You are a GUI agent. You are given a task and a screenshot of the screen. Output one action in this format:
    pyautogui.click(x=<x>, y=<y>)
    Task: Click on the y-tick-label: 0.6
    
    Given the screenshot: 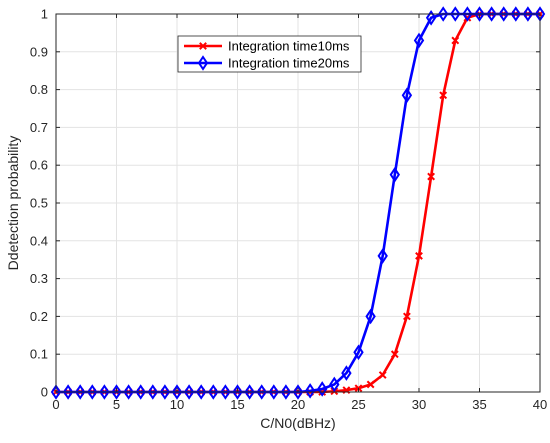 What is the action you would take?
    pyautogui.click(x=39, y=165)
    